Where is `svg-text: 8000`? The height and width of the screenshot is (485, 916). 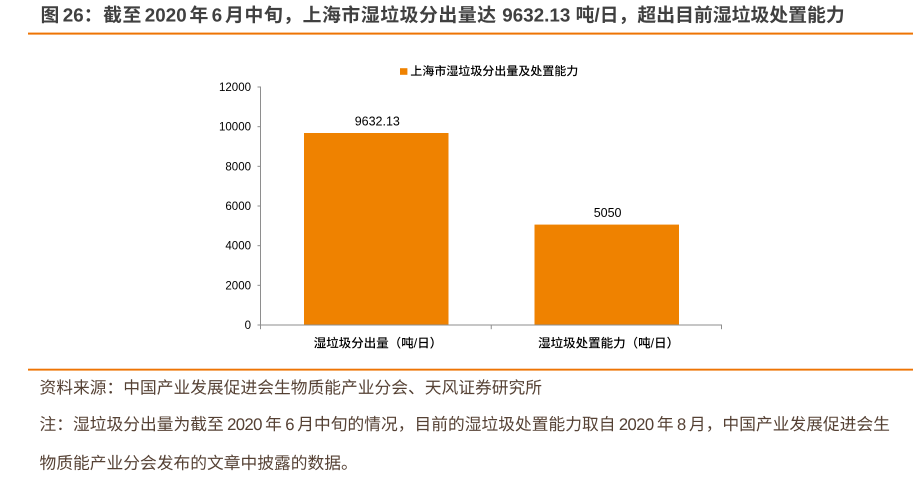 svg-text: 8000 is located at coordinates (238, 167).